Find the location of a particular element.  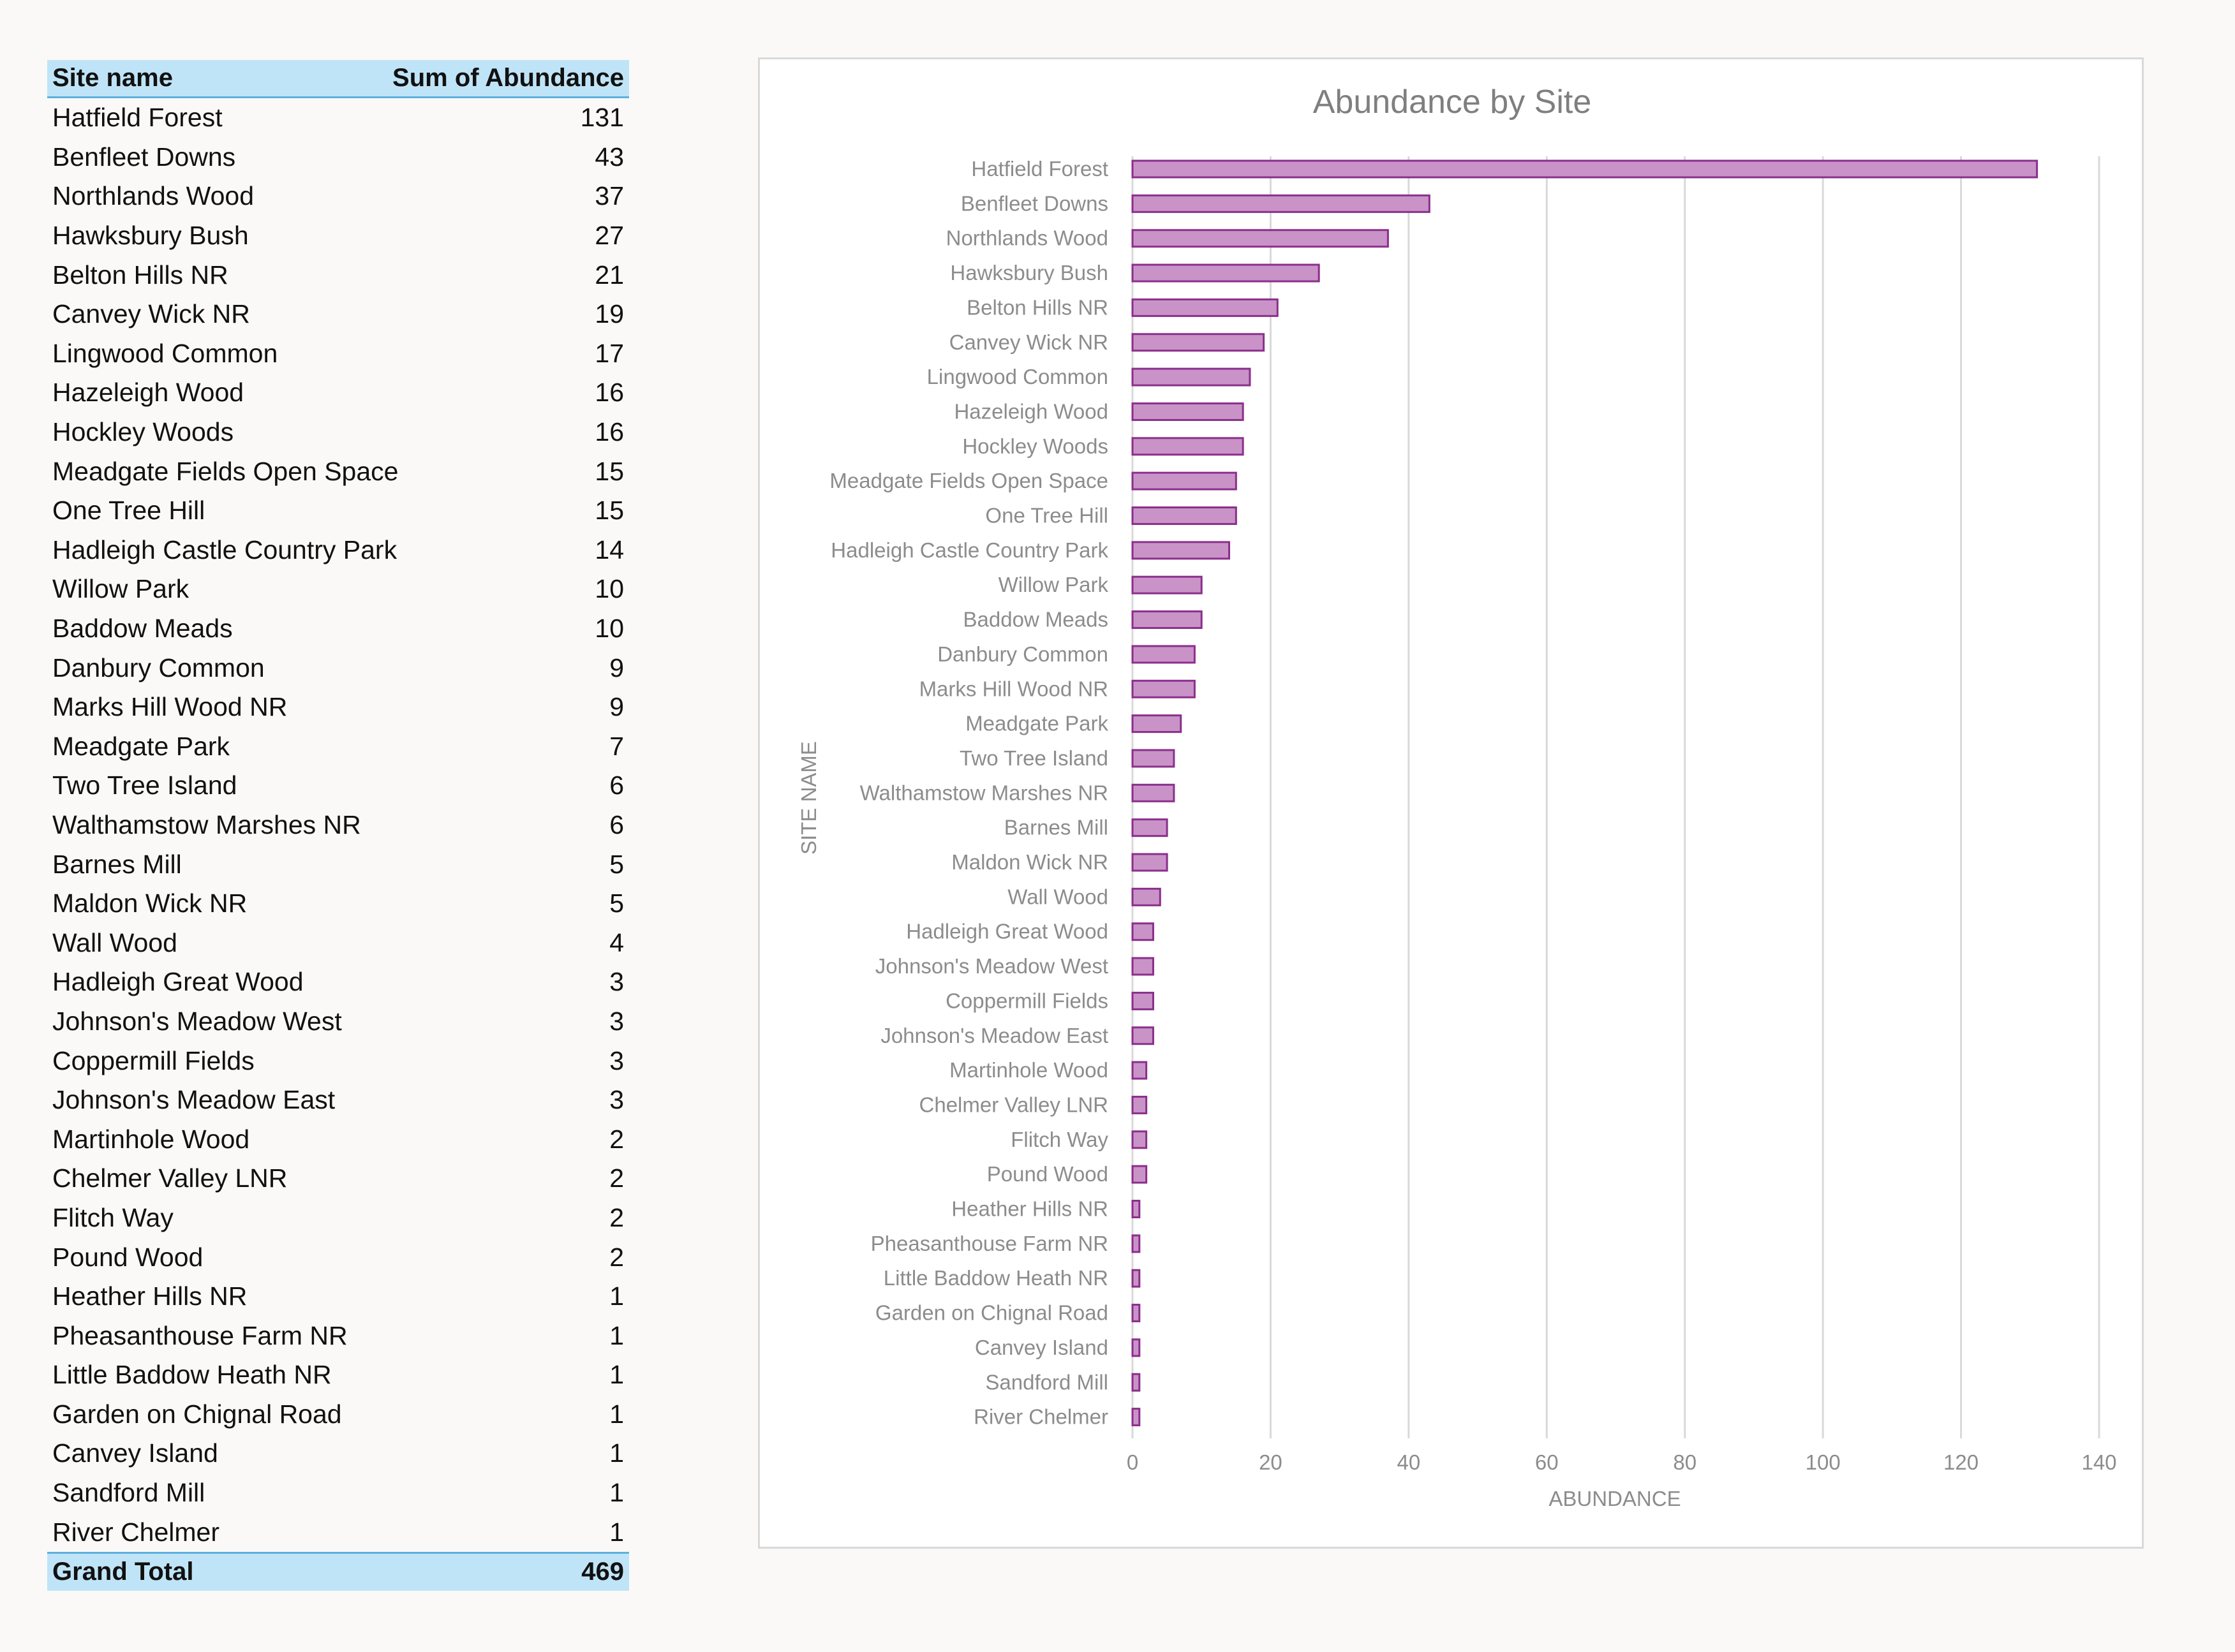

site-name-cell: Pheasanthouse Farm NR is located at coordinates (200, 1335).